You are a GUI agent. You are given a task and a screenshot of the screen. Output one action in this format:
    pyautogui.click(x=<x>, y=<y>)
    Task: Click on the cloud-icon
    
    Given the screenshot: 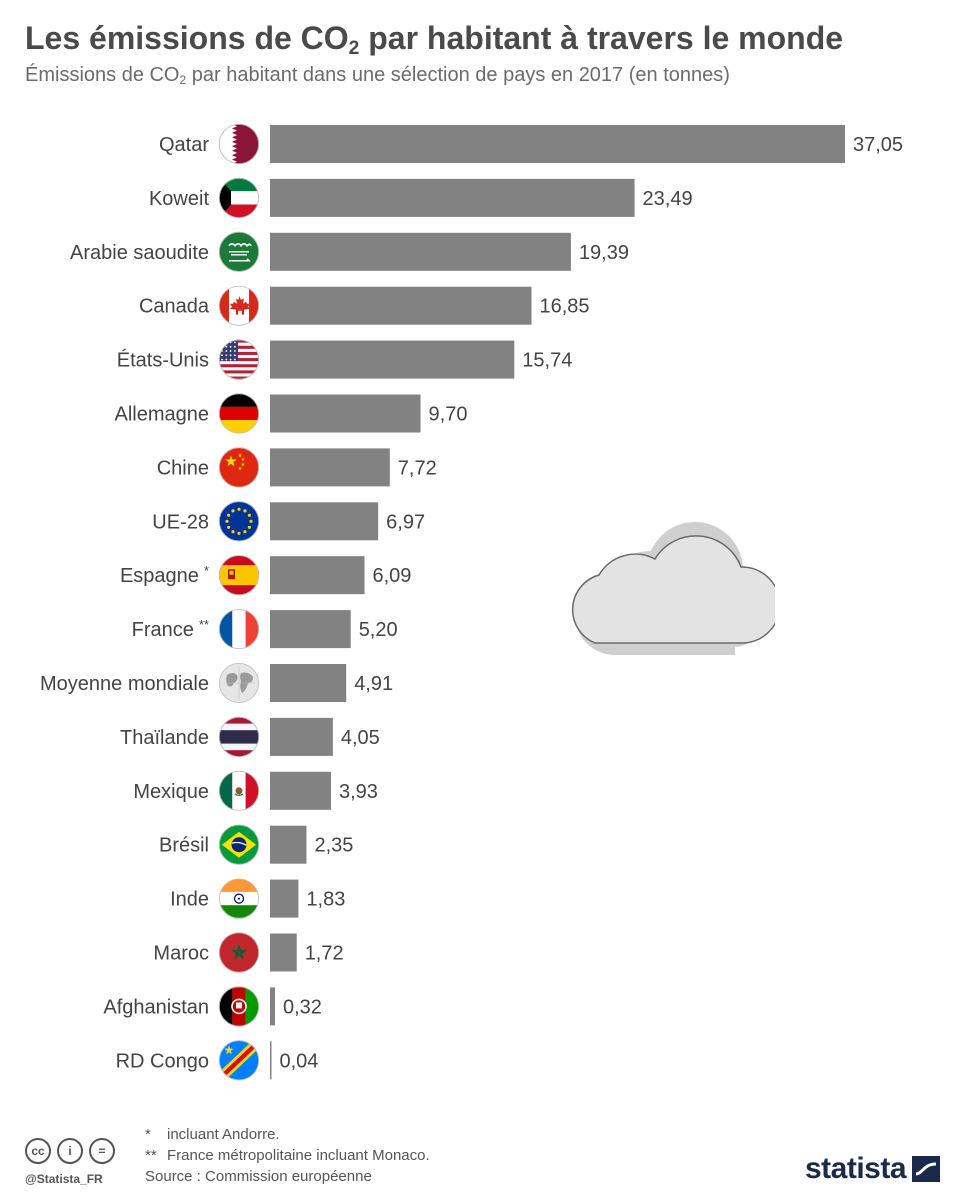 What is the action you would take?
    pyautogui.click(x=673, y=588)
    